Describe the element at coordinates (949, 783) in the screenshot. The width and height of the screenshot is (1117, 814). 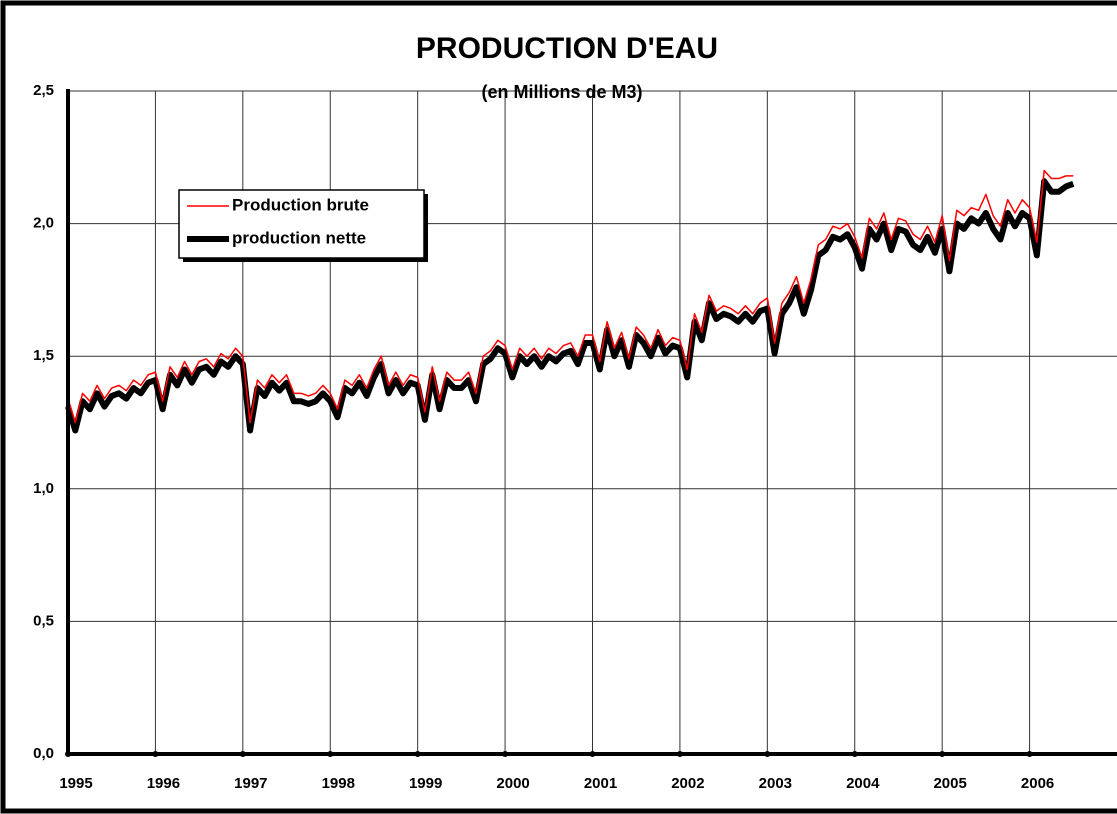
I see `x-tick-label: 2005` at that location.